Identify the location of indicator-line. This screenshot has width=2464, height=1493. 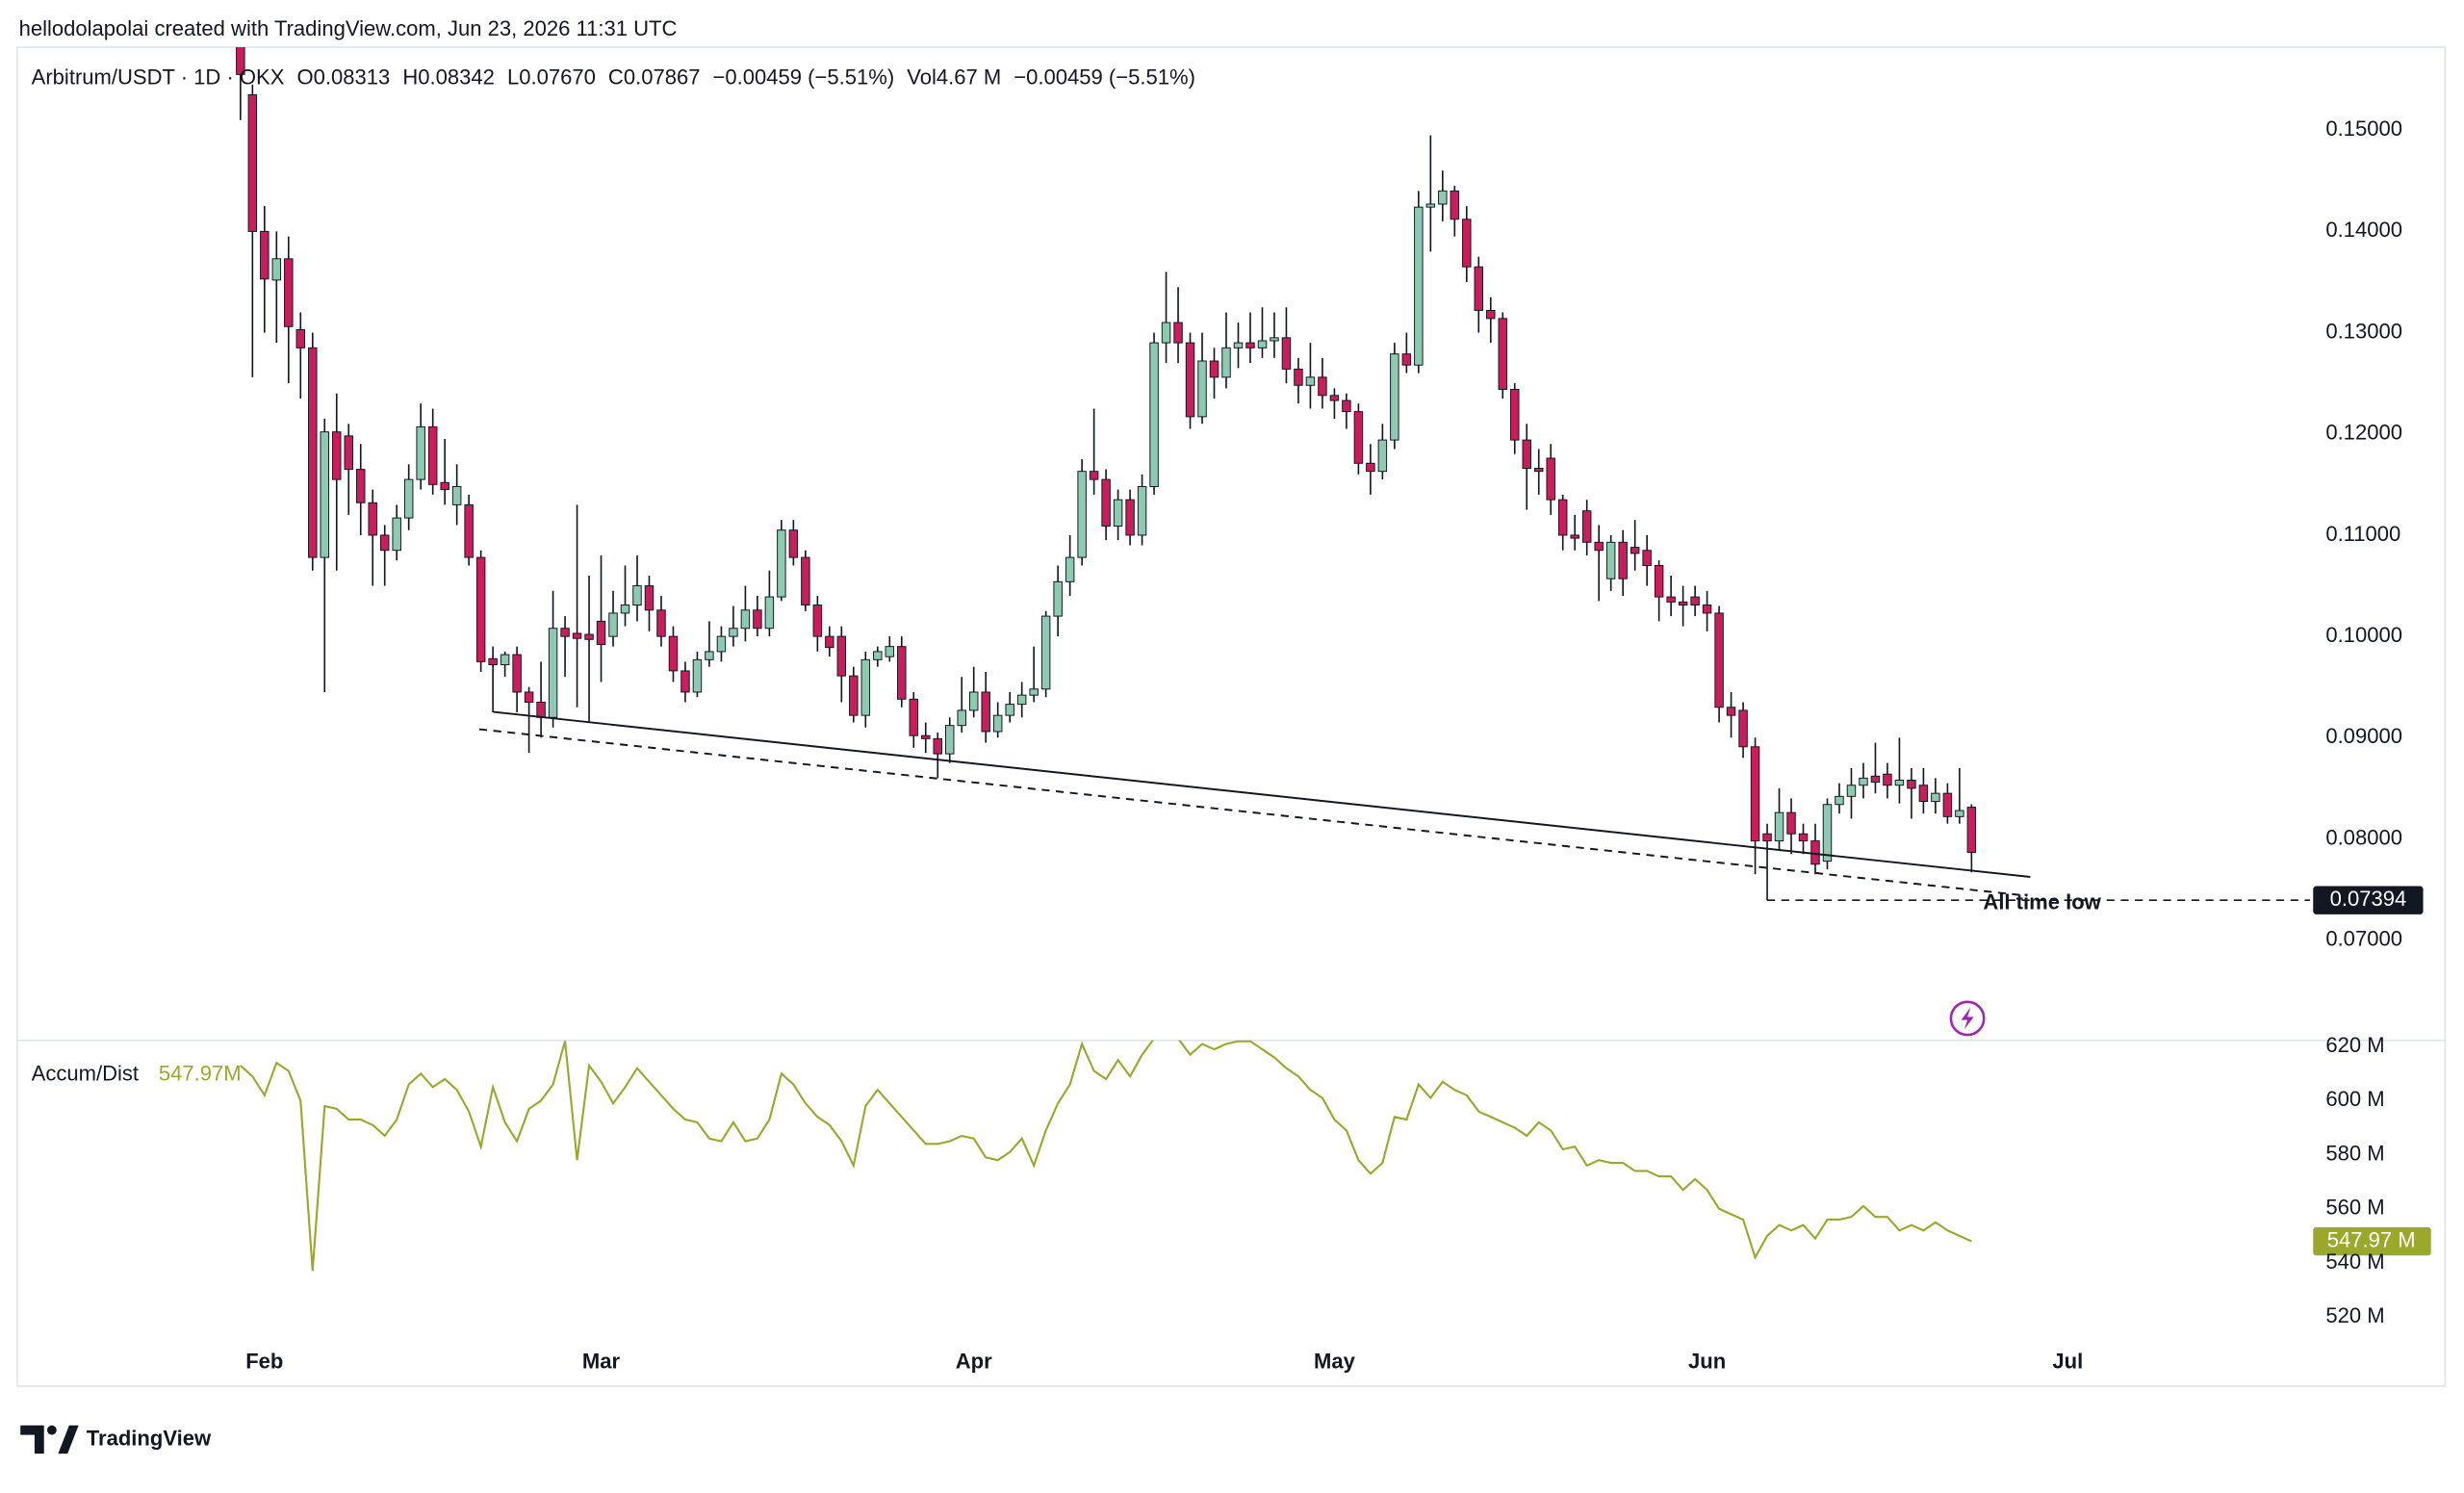
(1106, 1156).